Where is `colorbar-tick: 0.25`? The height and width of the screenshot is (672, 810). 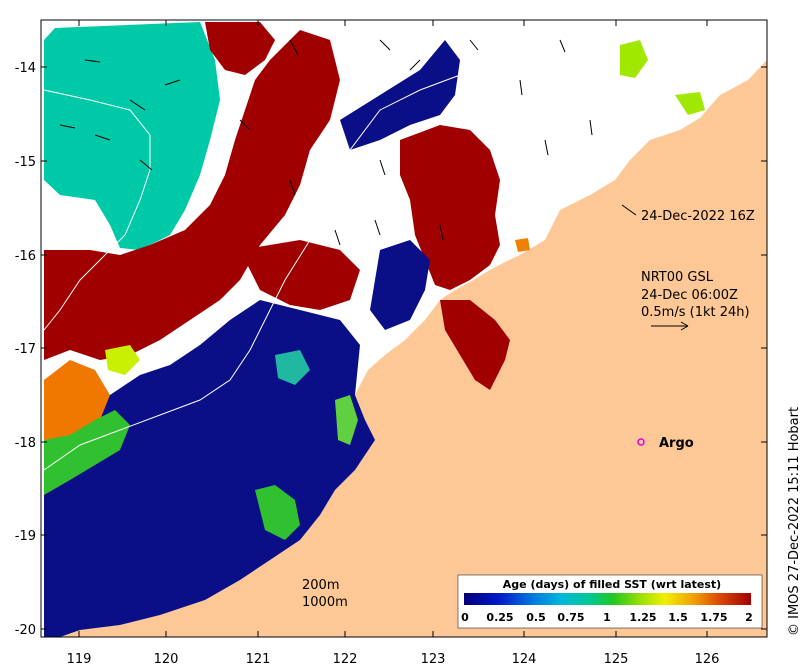
colorbar-tick: 0.25 is located at coordinates (499, 617).